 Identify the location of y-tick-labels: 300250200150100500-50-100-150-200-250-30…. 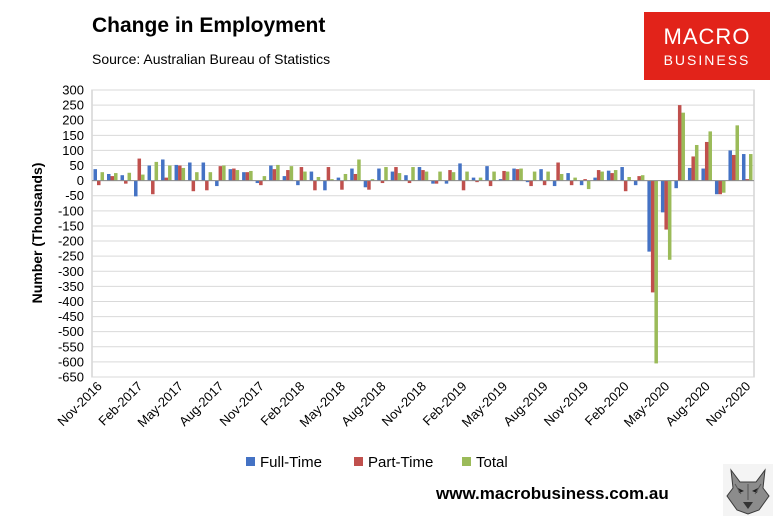
(71, 234).